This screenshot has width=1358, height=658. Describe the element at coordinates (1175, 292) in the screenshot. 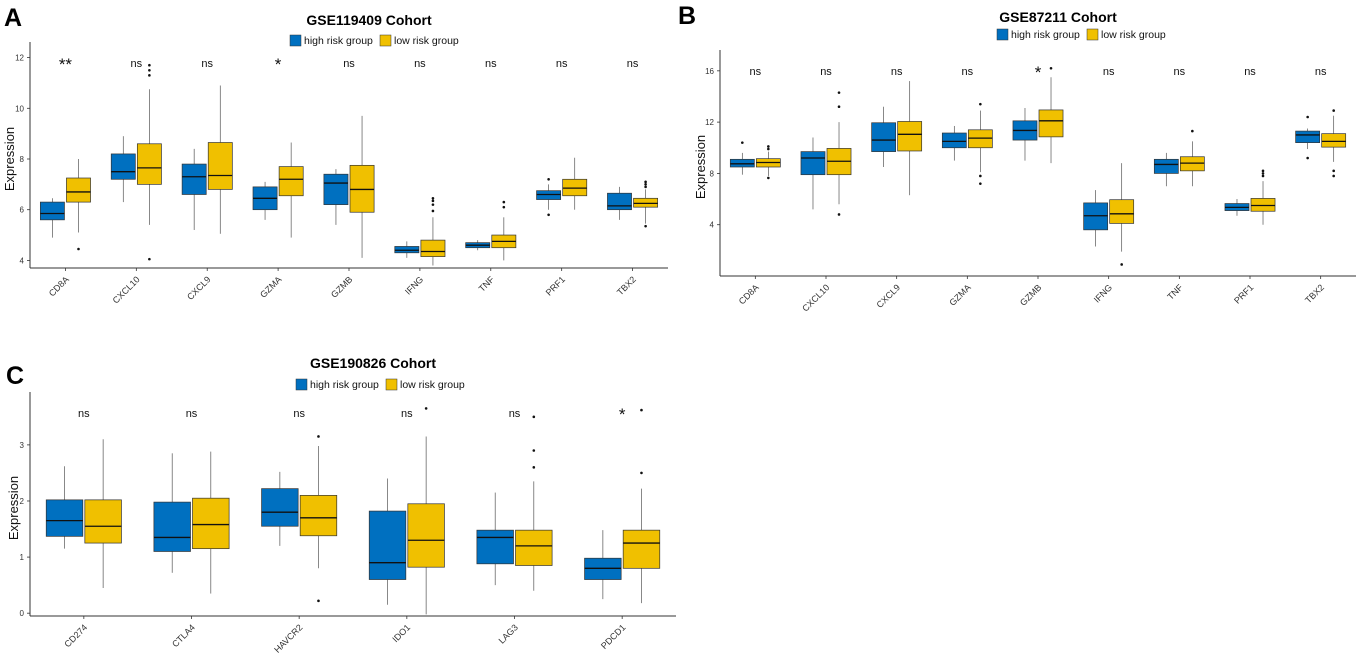

I see `x-tick-label: TNF` at that location.